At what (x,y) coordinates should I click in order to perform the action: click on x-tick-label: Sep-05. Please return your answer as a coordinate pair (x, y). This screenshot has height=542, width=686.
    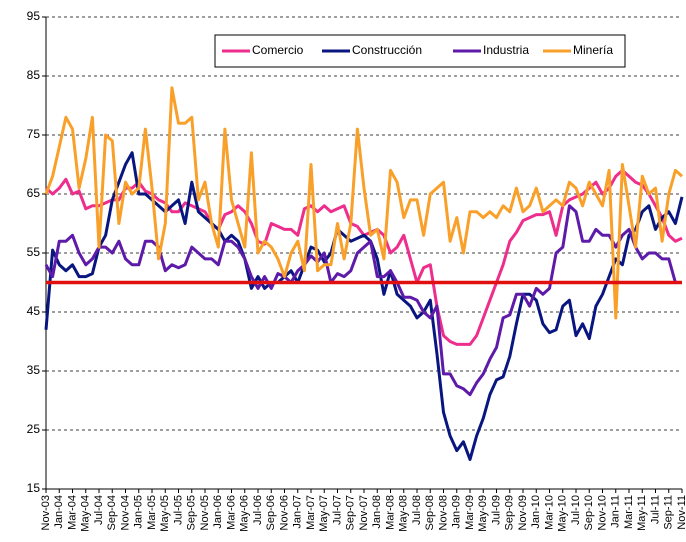
    Looking at the image, I should click on (192, 512).